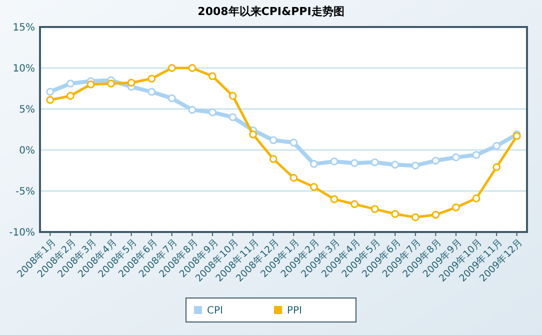  What do you see at coordinates (215, 311) in the screenshot?
I see `legend-label: CPI` at bounding box center [215, 311].